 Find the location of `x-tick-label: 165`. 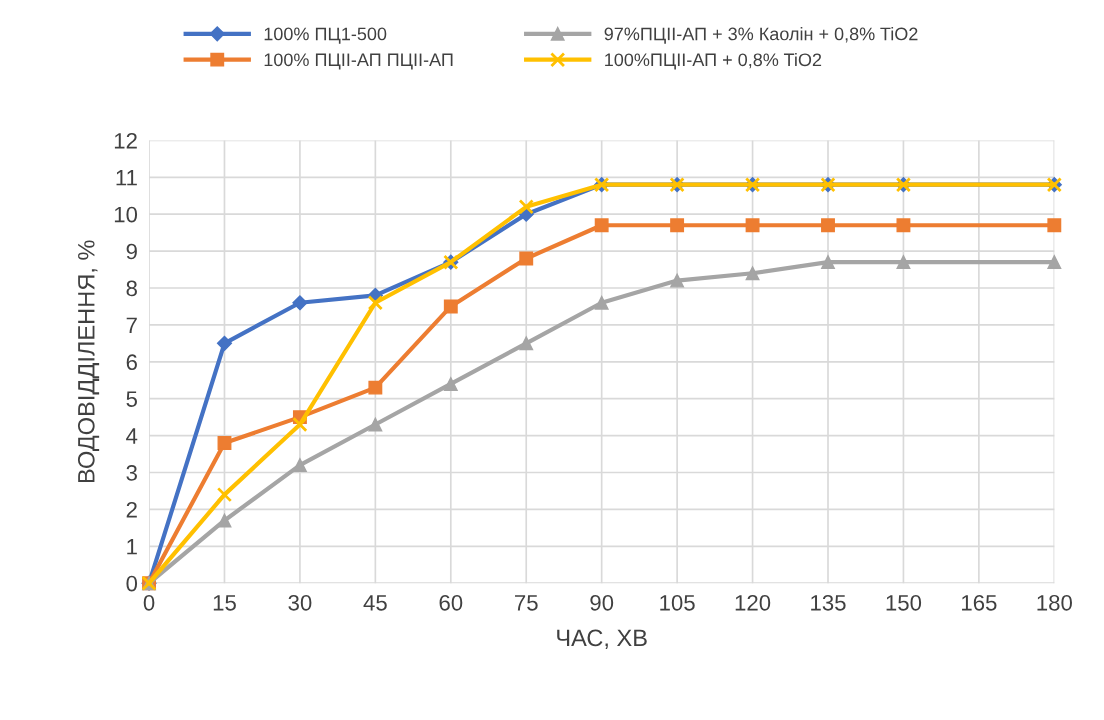

x-tick-label: 165 is located at coordinates (979, 602).